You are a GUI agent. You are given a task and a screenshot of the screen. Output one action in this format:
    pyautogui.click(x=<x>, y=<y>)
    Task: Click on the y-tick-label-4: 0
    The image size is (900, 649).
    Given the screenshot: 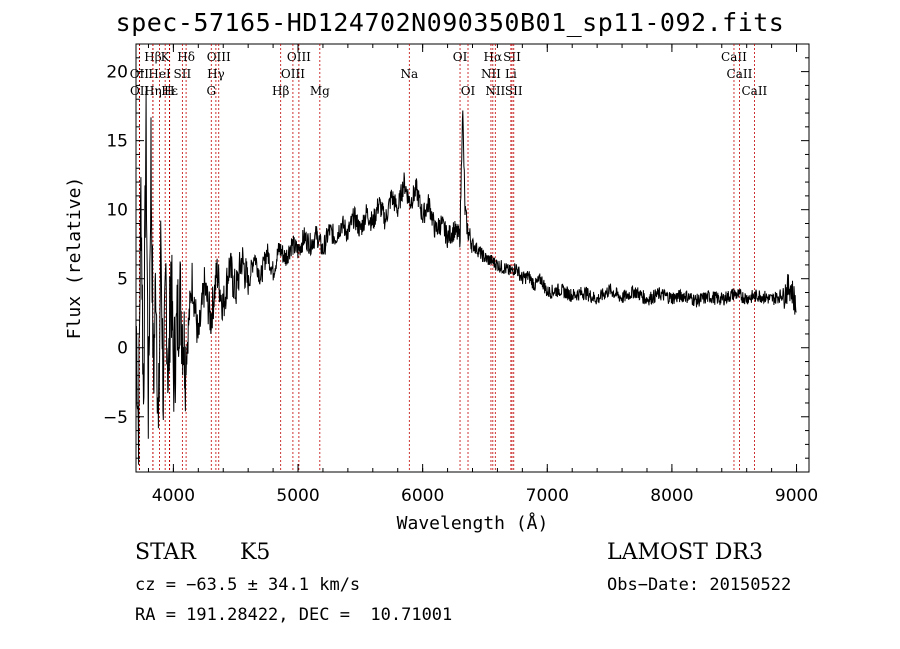 What is the action you would take?
    pyautogui.click(x=122, y=349)
    